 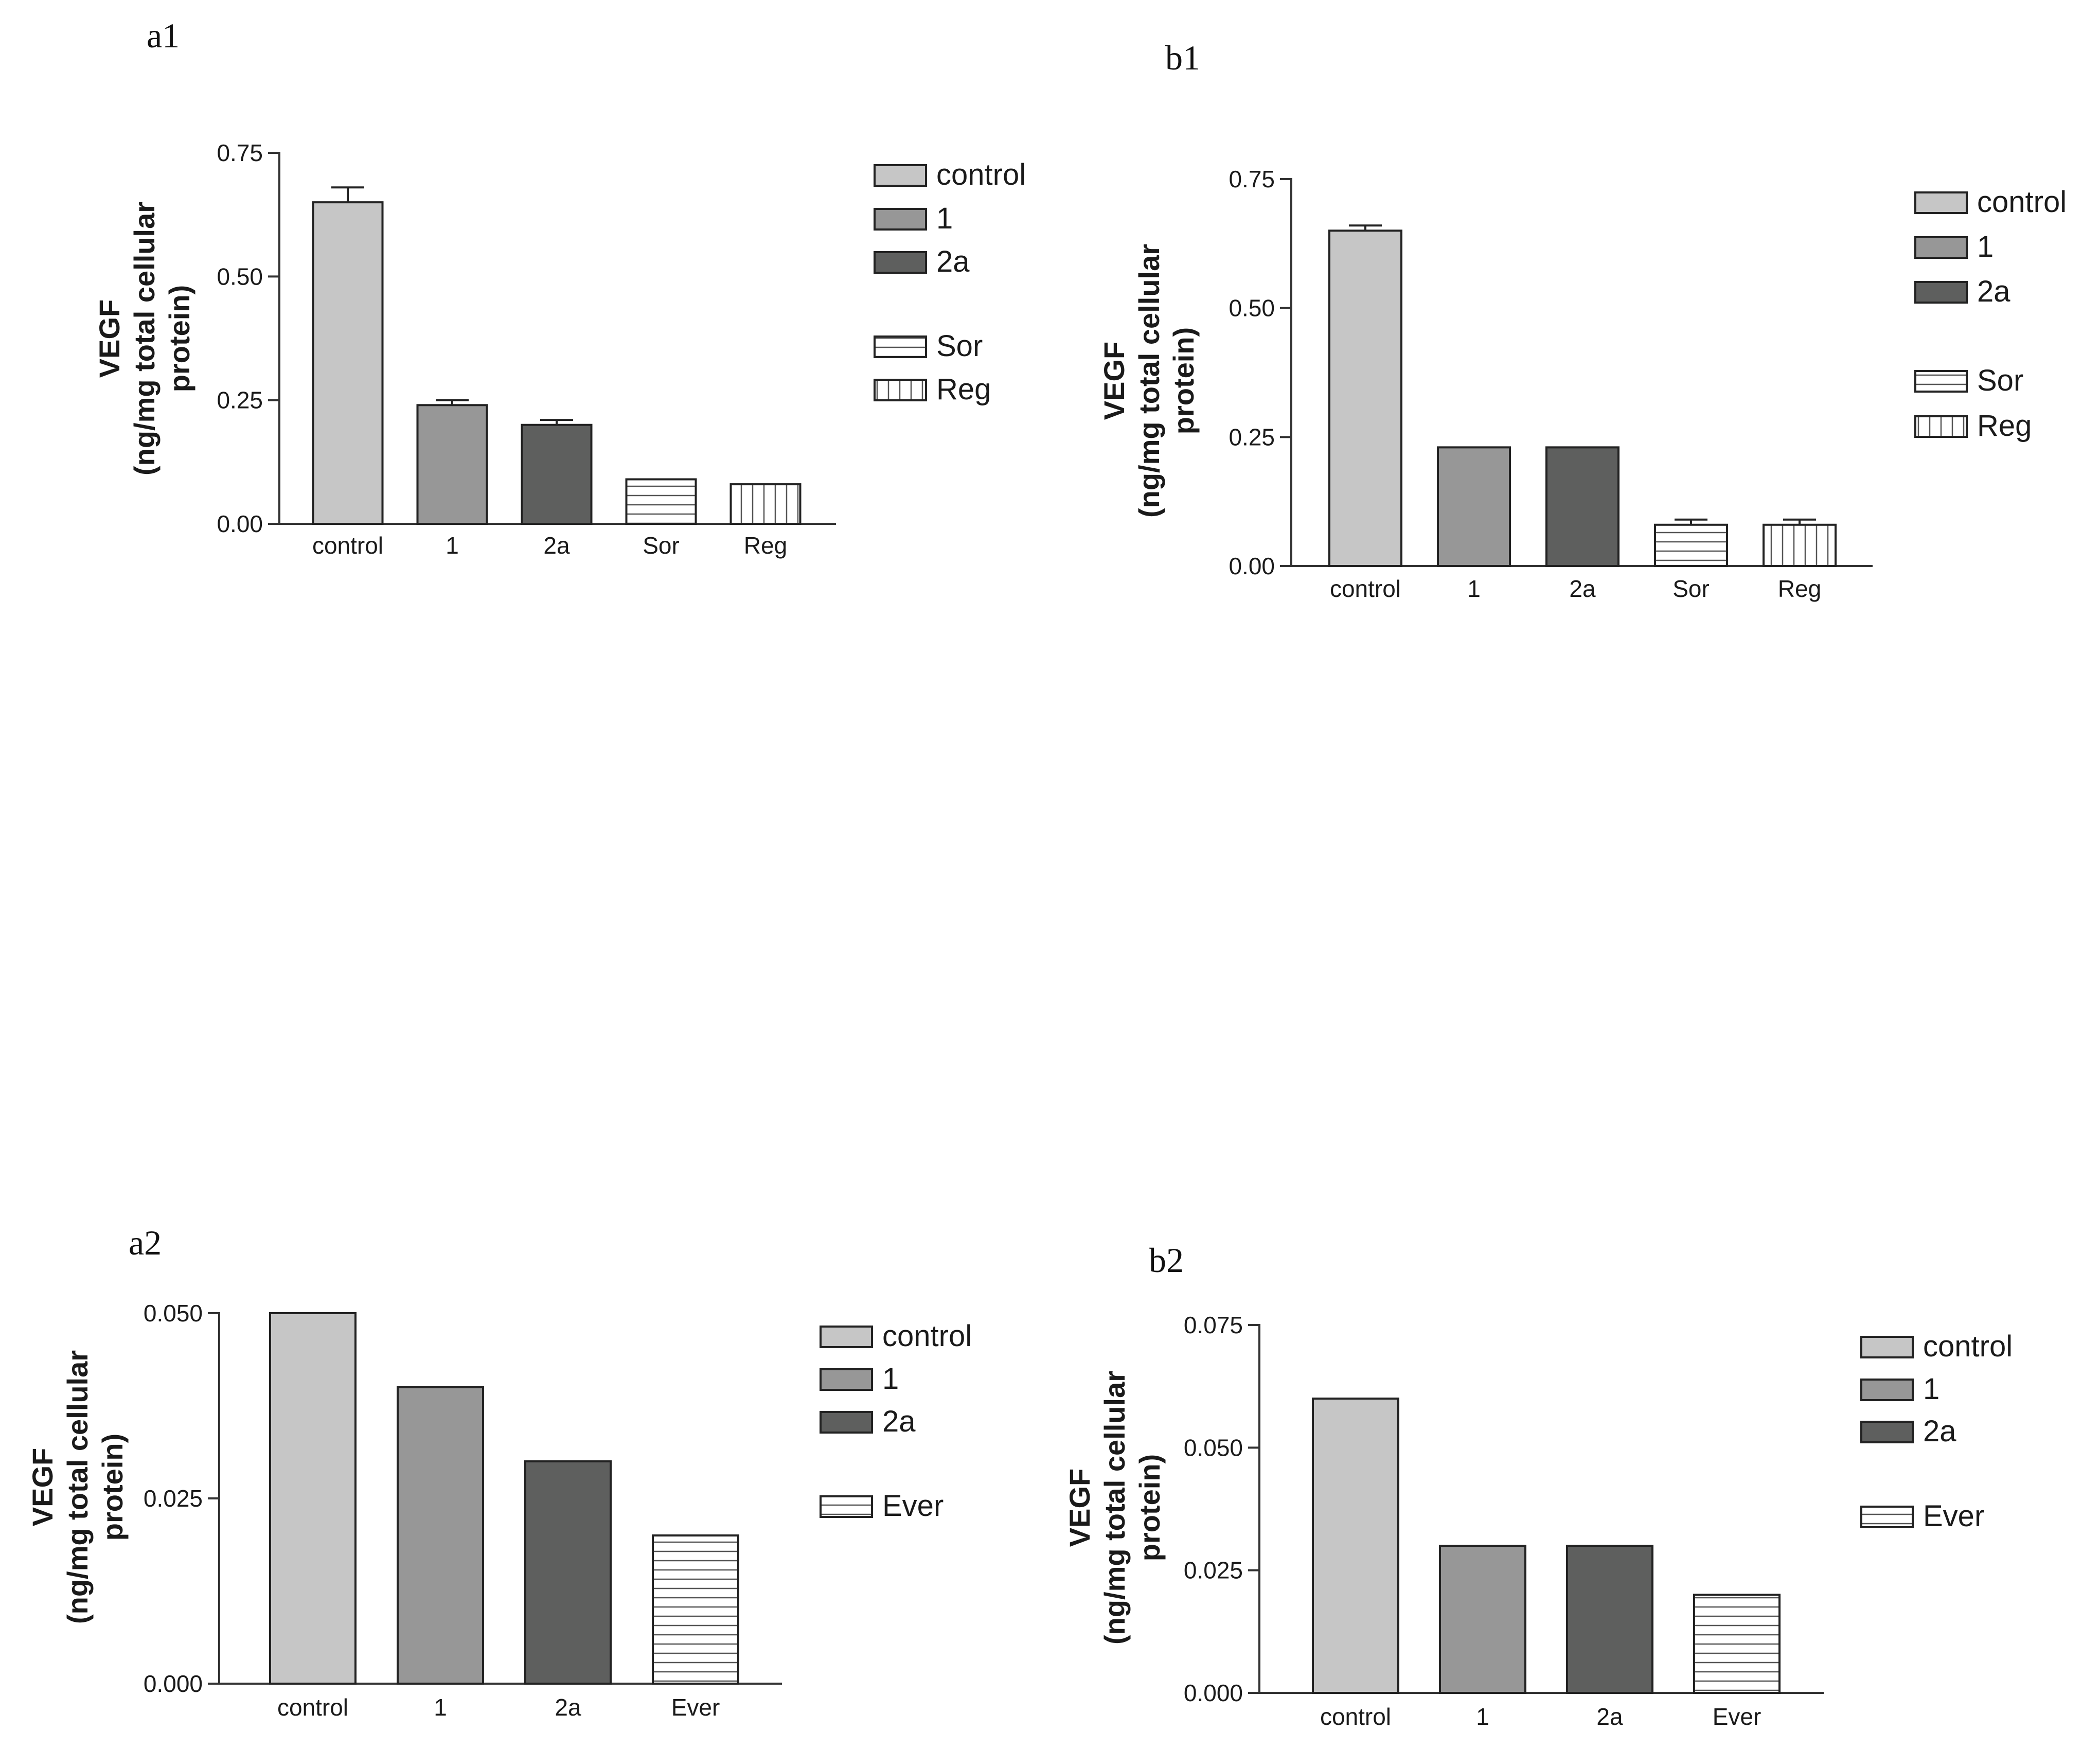 What do you see at coordinates (163, 35) in the screenshot?
I see `panel-label: a1` at bounding box center [163, 35].